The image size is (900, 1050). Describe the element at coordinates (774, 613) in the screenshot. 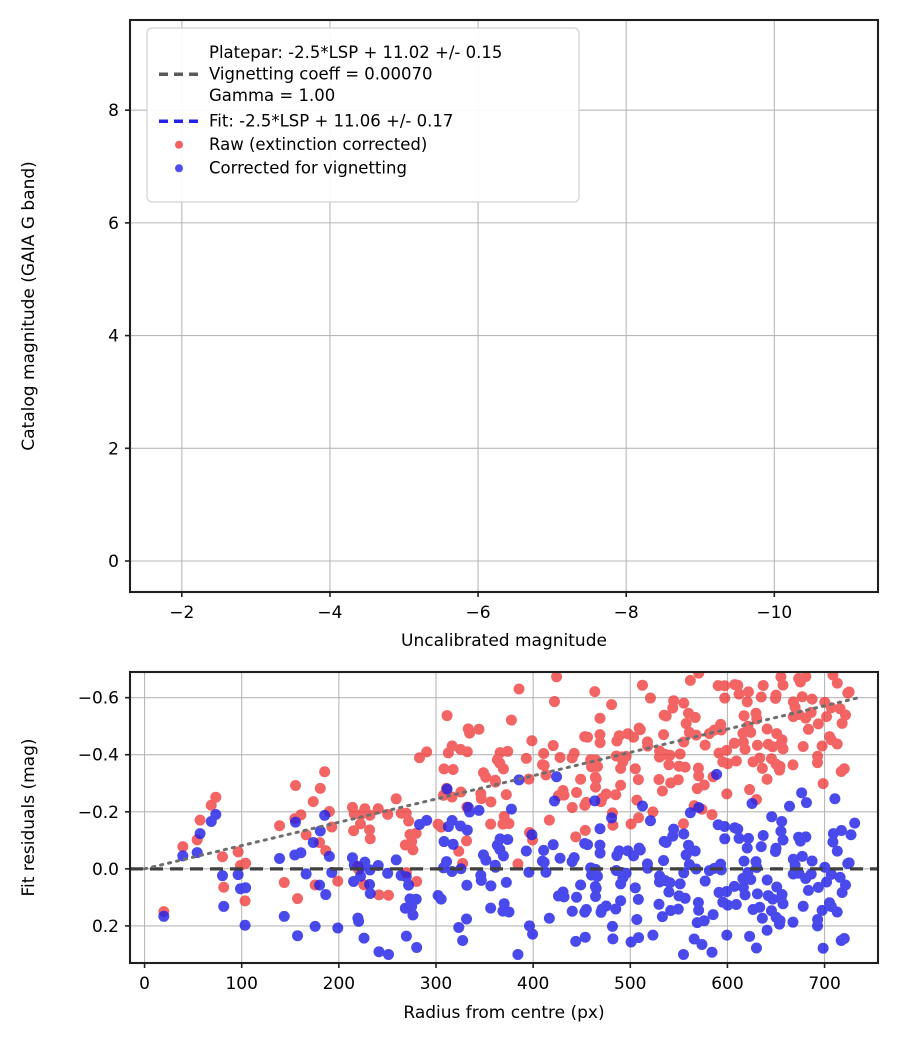

I see `x-tick-label: −10` at that location.